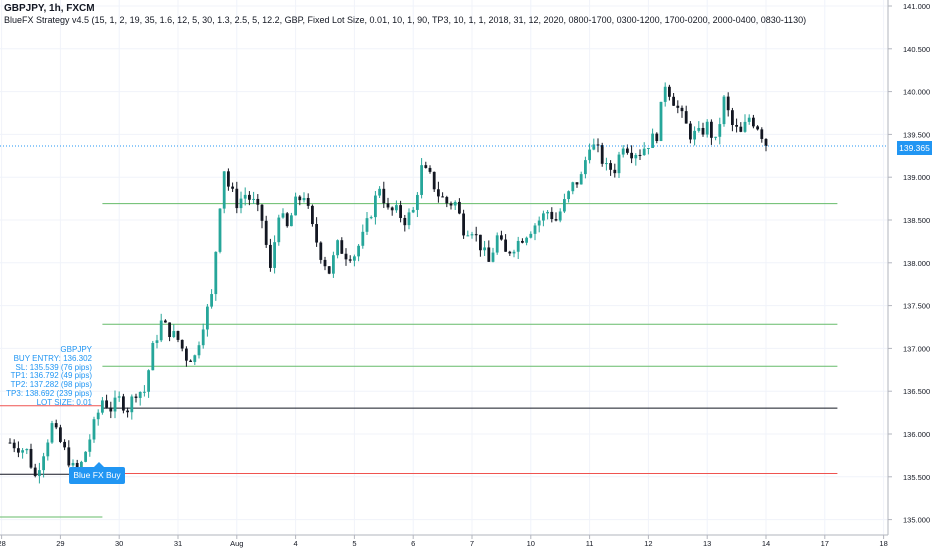 This screenshot has width=932, height=550. Describe the element at coordinates (916, 477) in the screenshot. I see `y-tick-label: 135.500` at that location.